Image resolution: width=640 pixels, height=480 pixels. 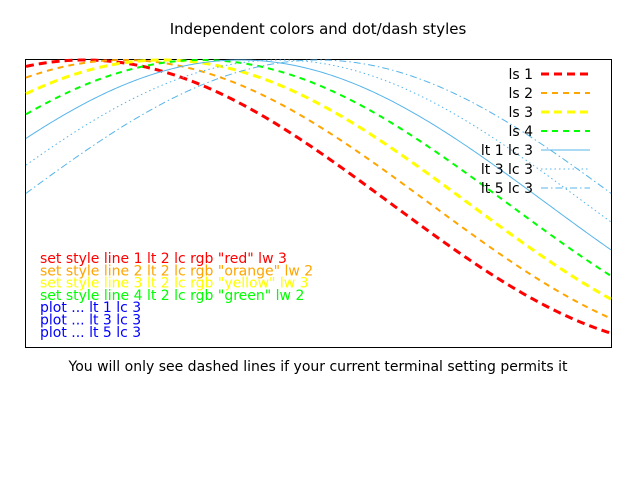 I want to click on chart-title: Independent colors and dot/dash styles, so click(x=318, y=29).